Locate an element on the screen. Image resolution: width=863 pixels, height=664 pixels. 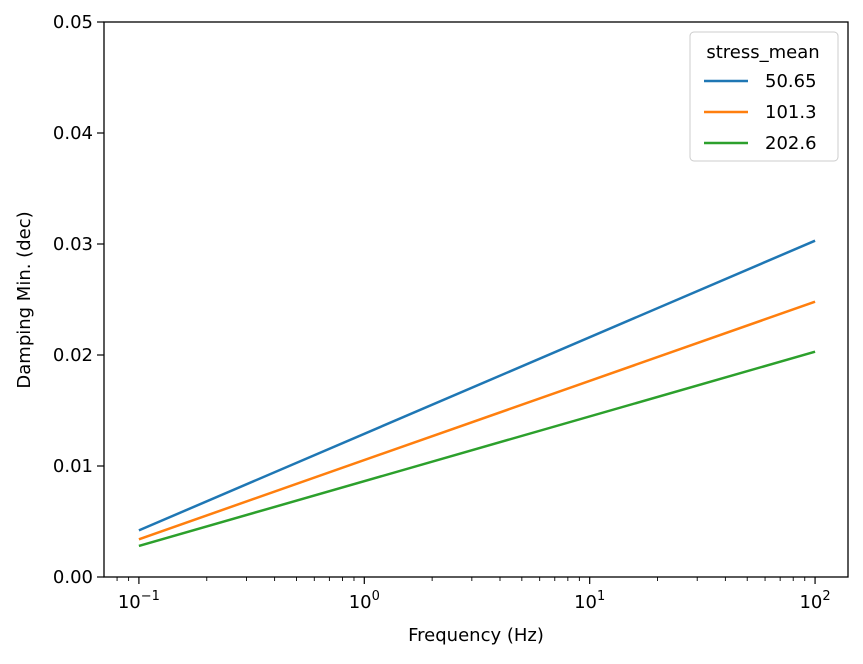
legend-label: 101.3 is located at coordinates (791, 112).